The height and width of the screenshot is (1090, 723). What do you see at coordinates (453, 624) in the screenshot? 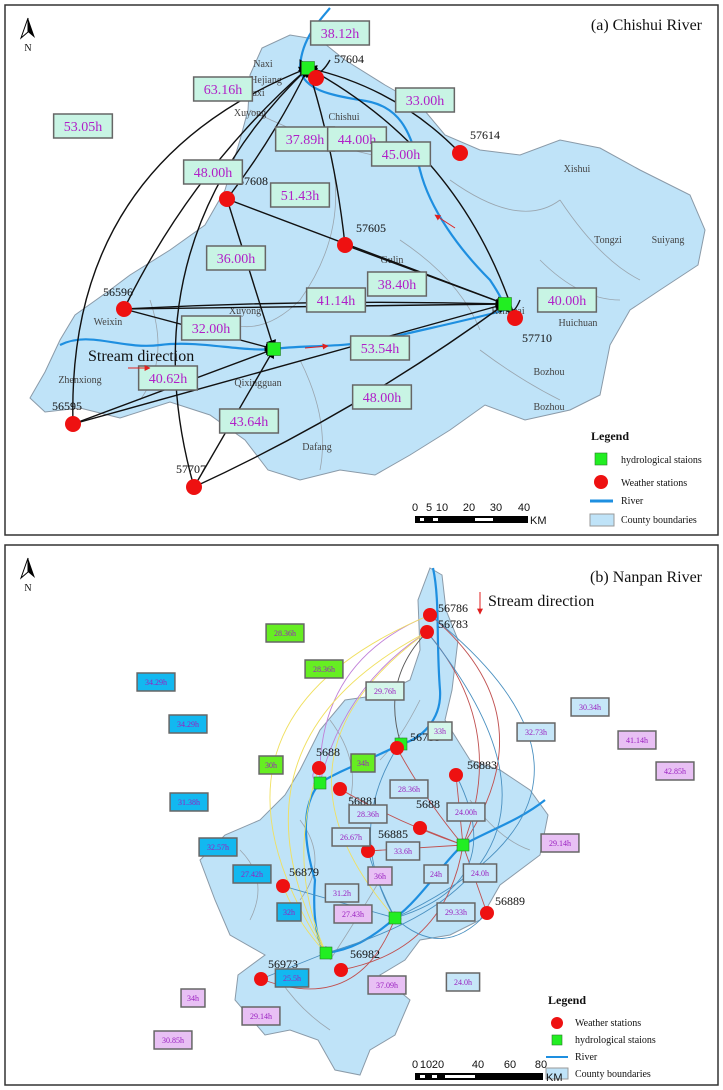
I see `weather-station-id: 56783` at bounding box center [453, 624].